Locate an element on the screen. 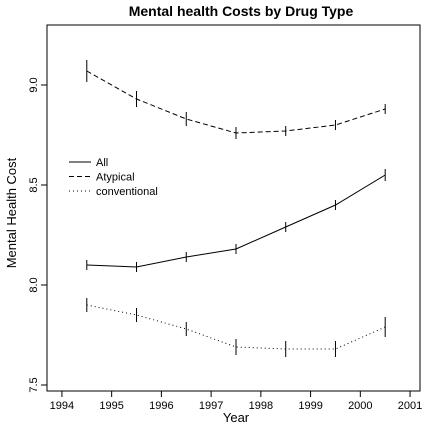 The width and height of the screenshot is (427, 428). series-line-atypical is located at coordinates (236, 102).